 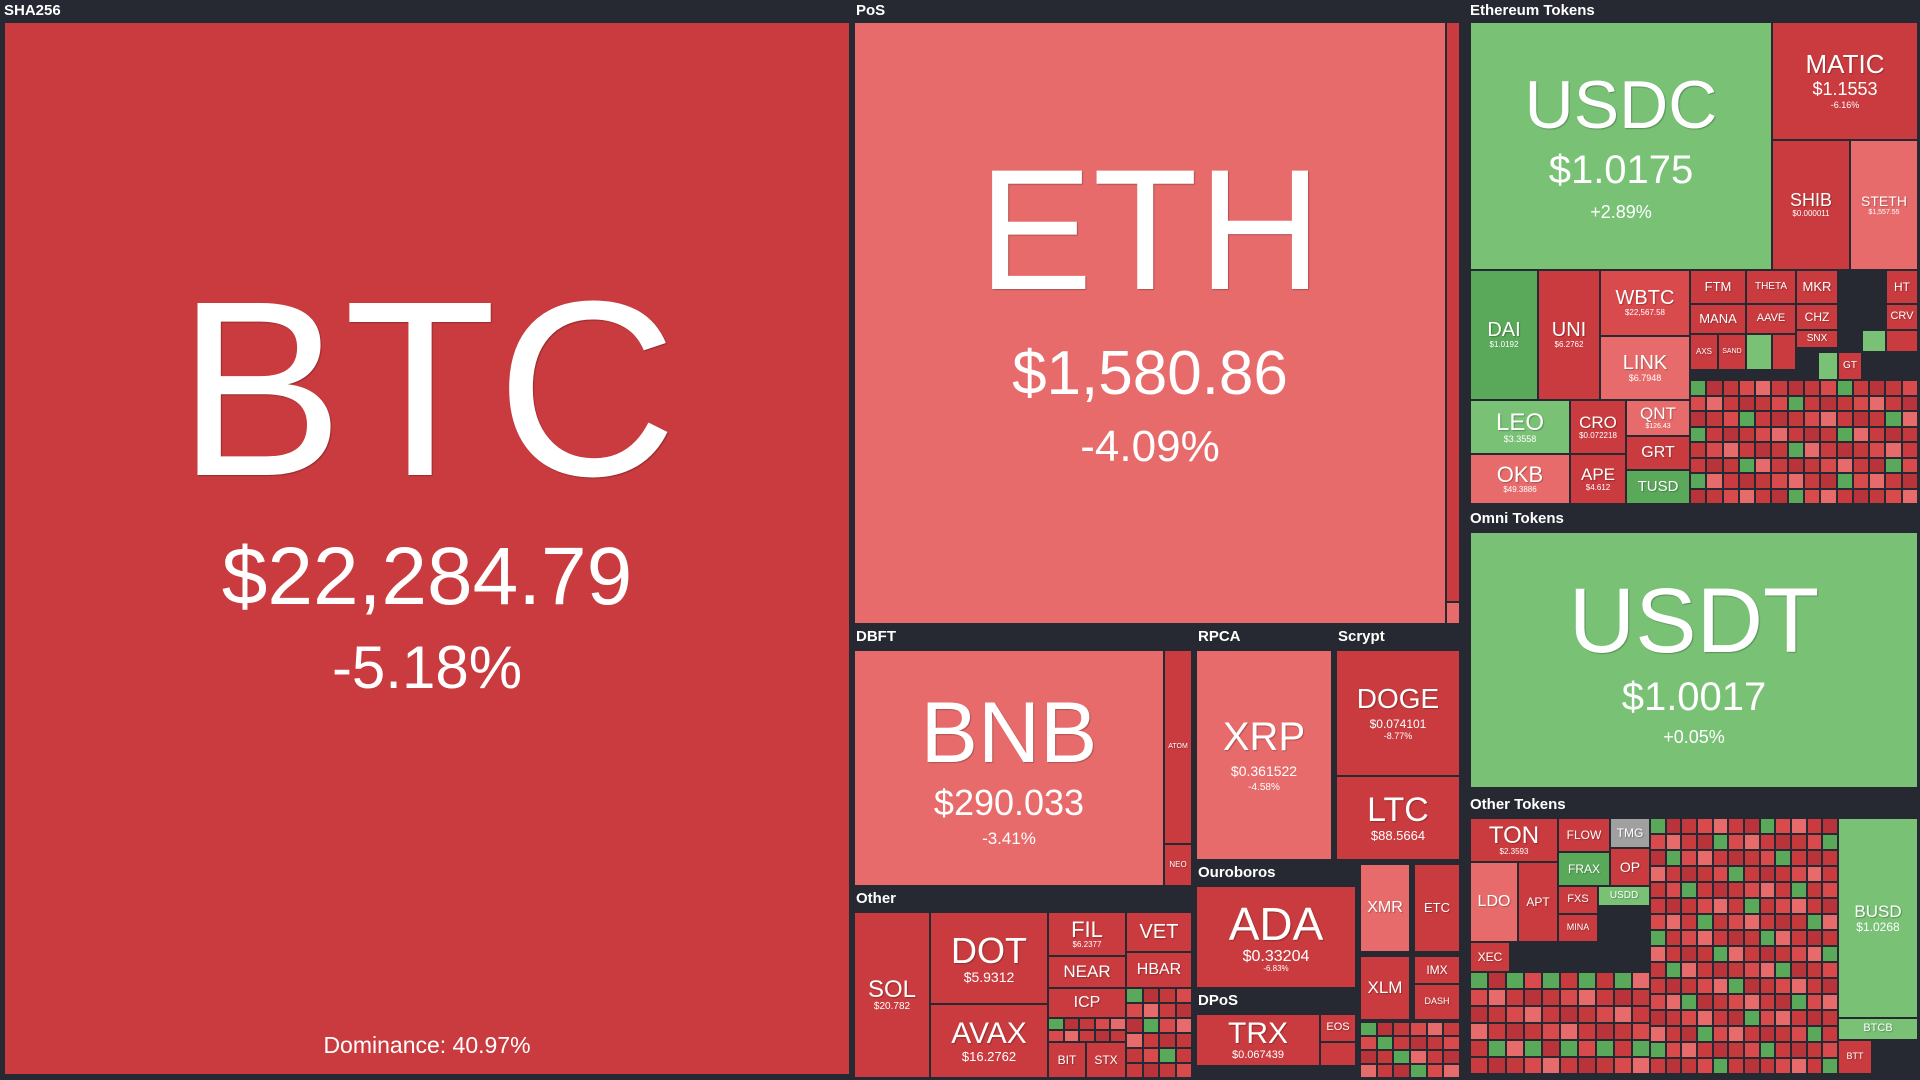 What do you see at coordinates (1159, 970) in the screenshot?
I see `tile-hbar: HBAR` at bounding box center [1159, 970].